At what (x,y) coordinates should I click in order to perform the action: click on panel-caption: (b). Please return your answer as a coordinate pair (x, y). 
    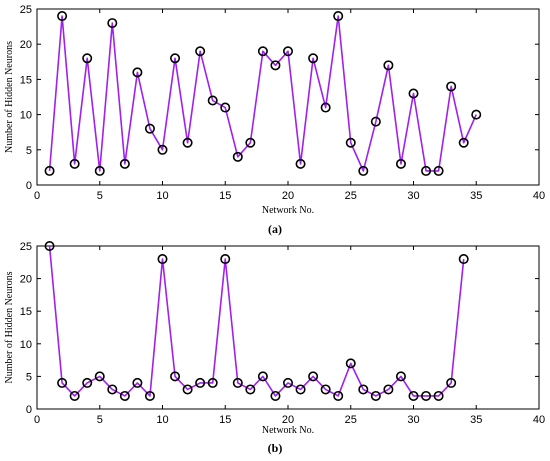
    Looking at the image, I should click on (275, 448).